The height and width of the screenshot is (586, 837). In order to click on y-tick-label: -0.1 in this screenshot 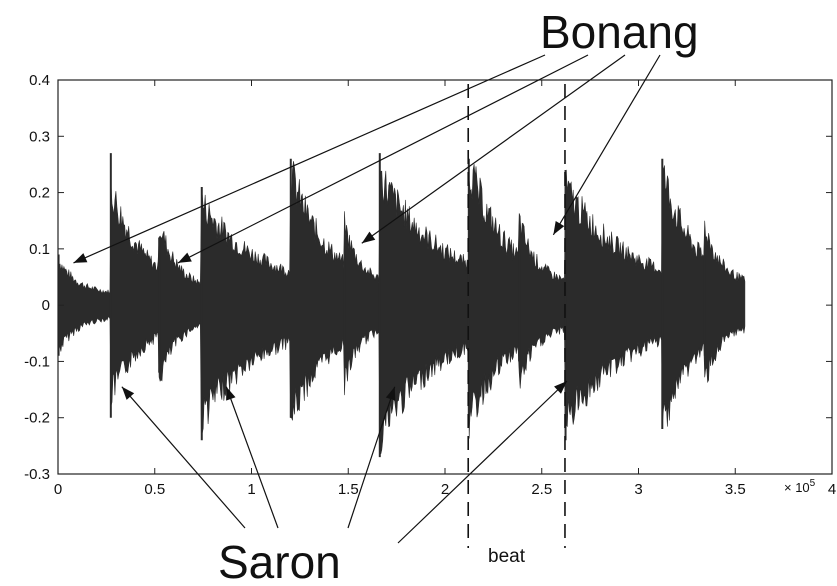, I will do `click(37, 361)`.